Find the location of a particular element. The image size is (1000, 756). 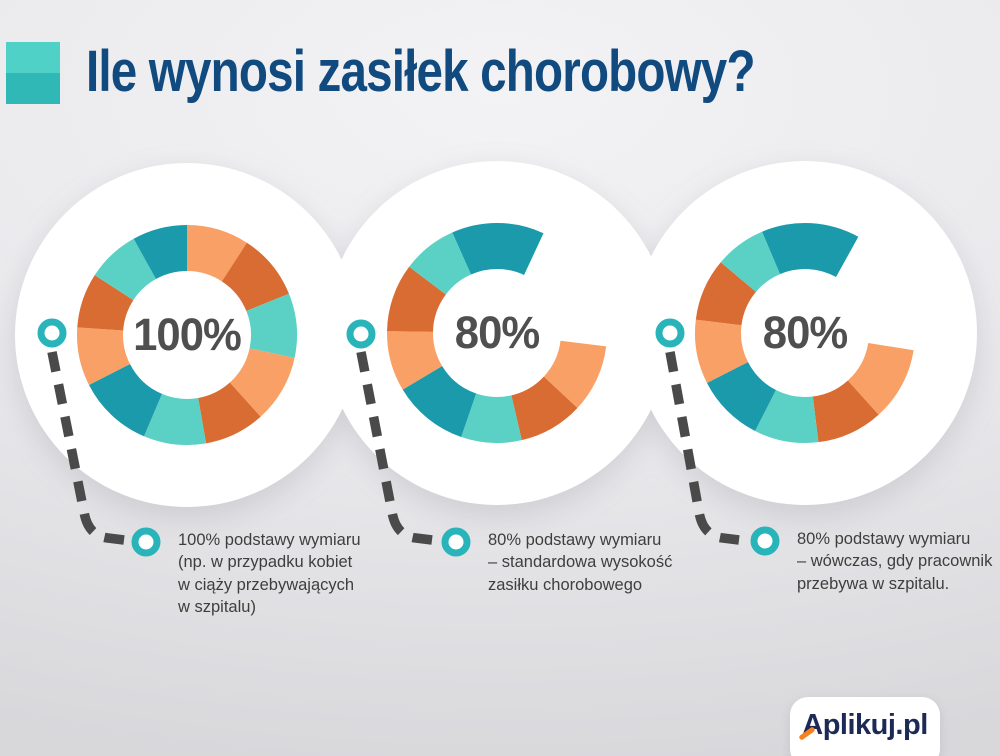

note-line: – standardowa wysokość is located at coordinates (580, 562).